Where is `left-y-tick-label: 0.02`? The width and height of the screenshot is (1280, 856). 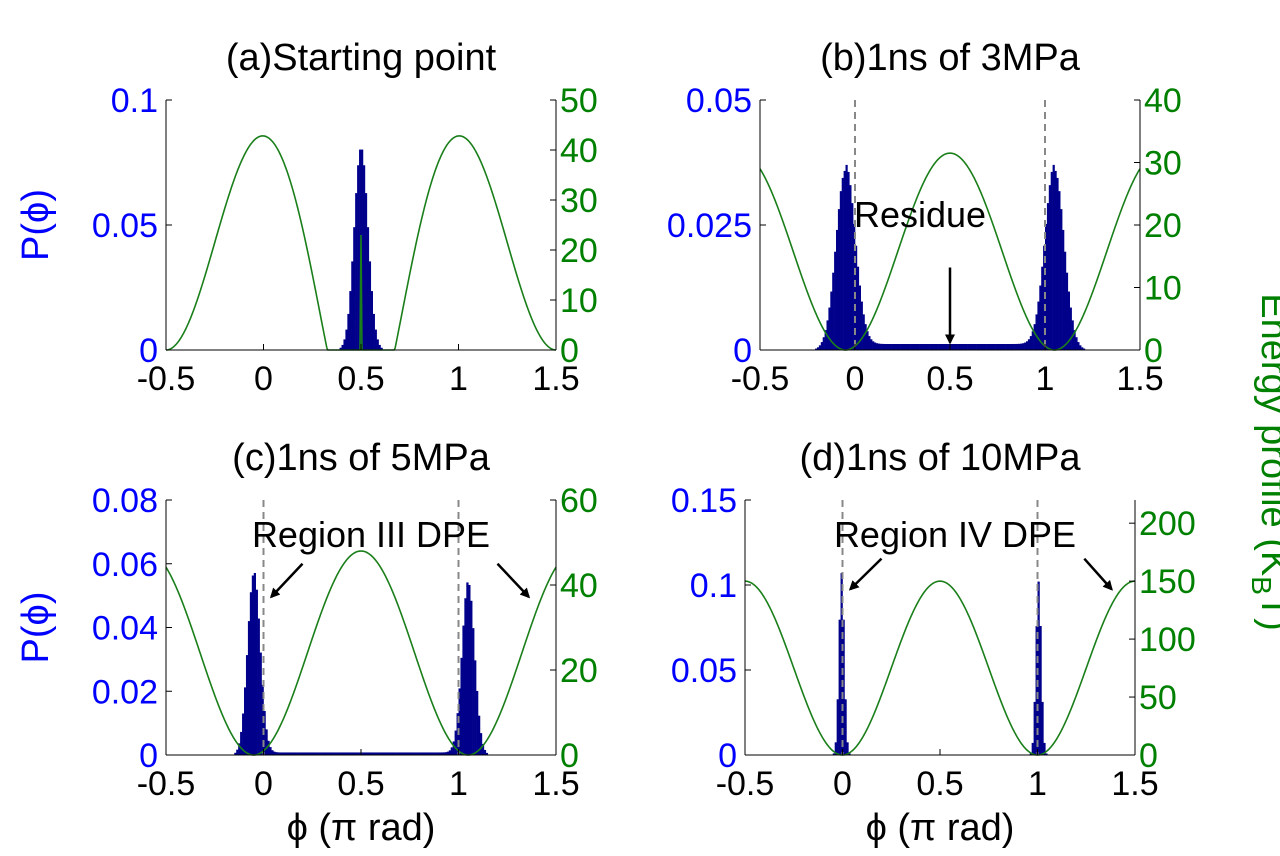
left-y-tick-label: 0.02 is located at coordinates (125, 692).